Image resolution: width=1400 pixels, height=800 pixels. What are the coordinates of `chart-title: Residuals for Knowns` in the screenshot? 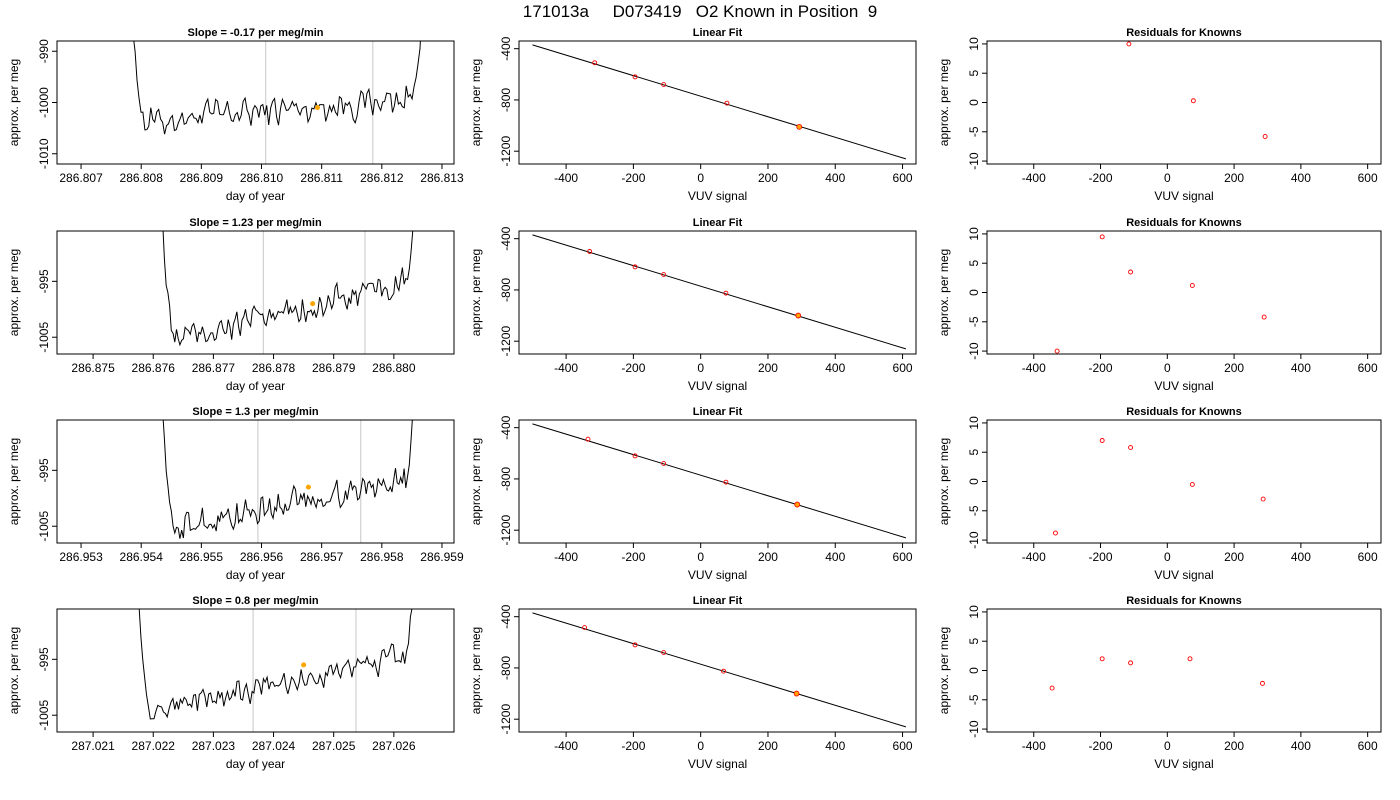 It's located at (1184, 223).